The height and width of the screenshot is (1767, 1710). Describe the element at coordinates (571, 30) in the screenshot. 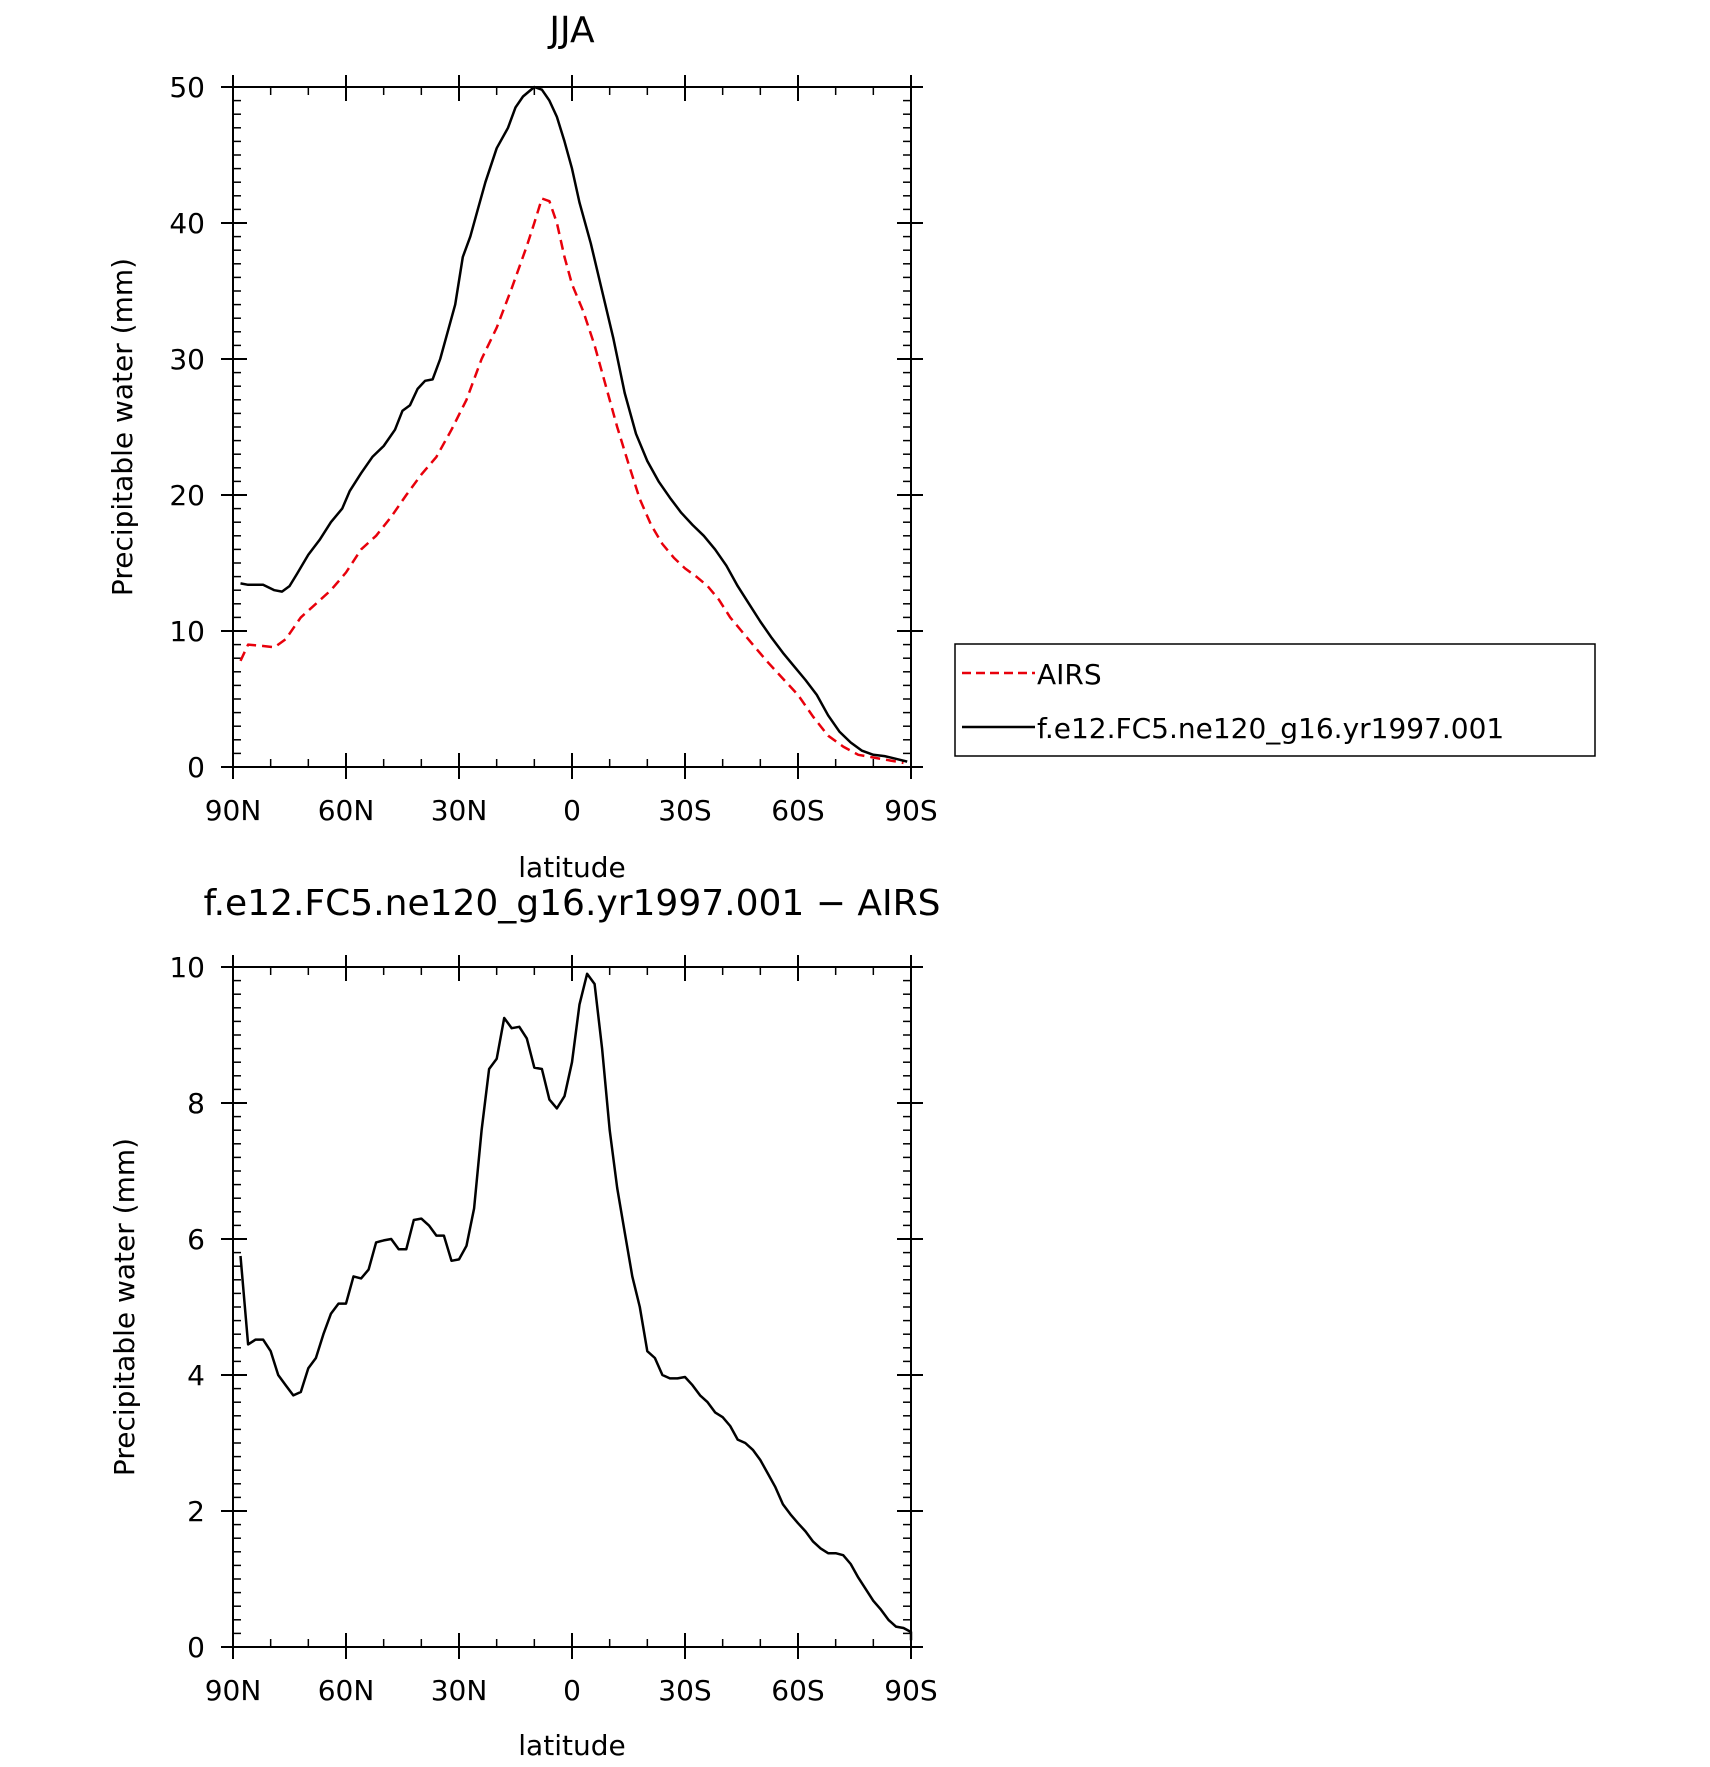

I see `panel-title-top: JJA` at that location.